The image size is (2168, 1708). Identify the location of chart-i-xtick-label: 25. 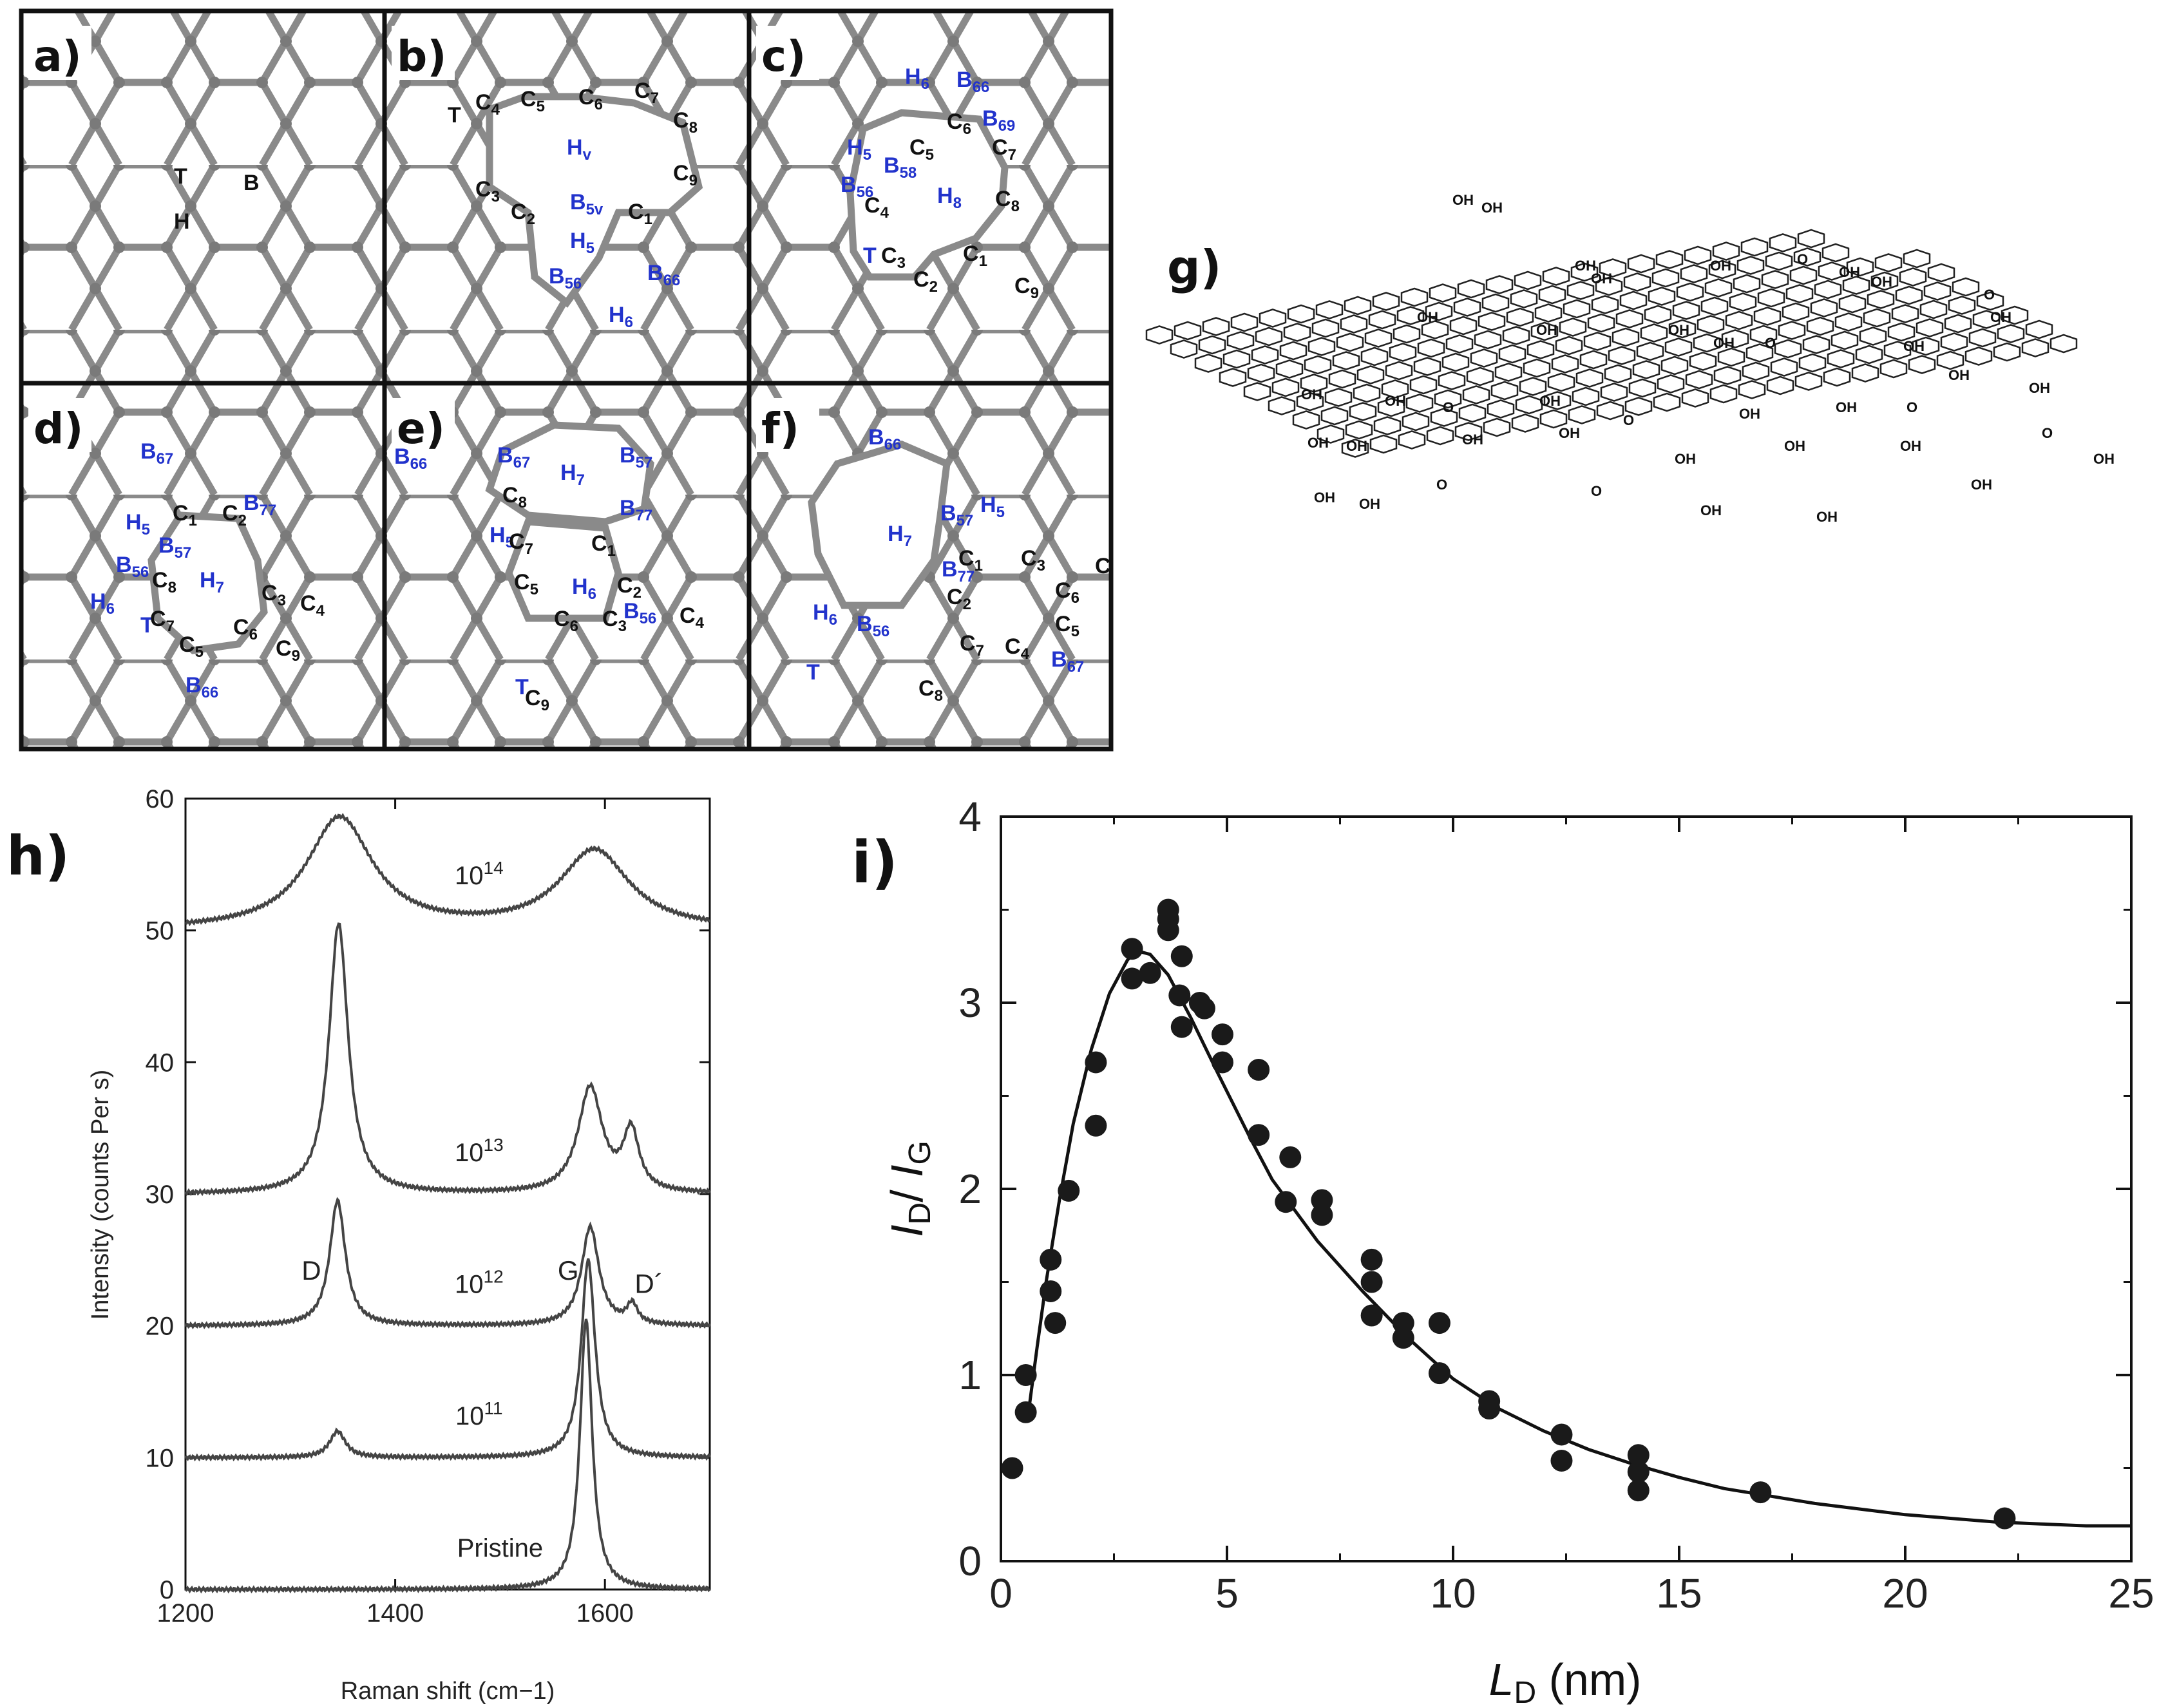
(2131, 1593).